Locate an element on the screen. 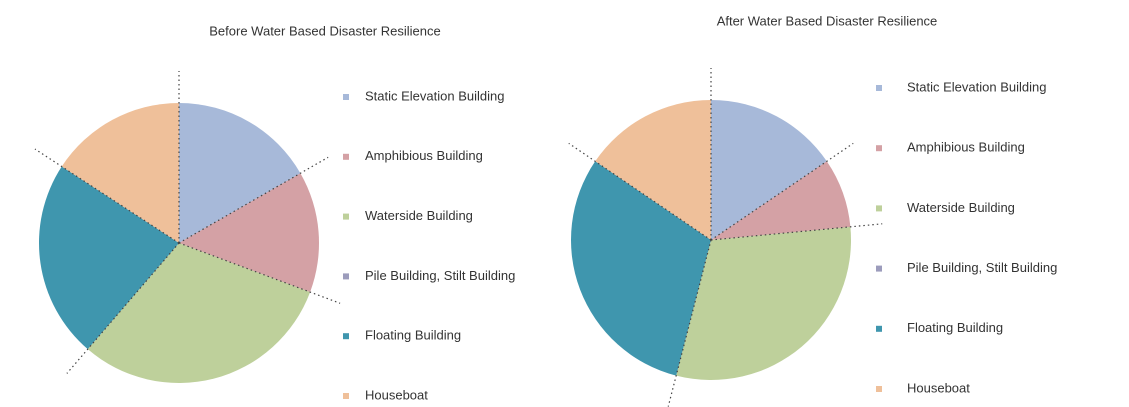 This screenshot has height=407, width=1129. chart-title: Before Water Based Disaster Resilience is located at coordinates (324, 30).